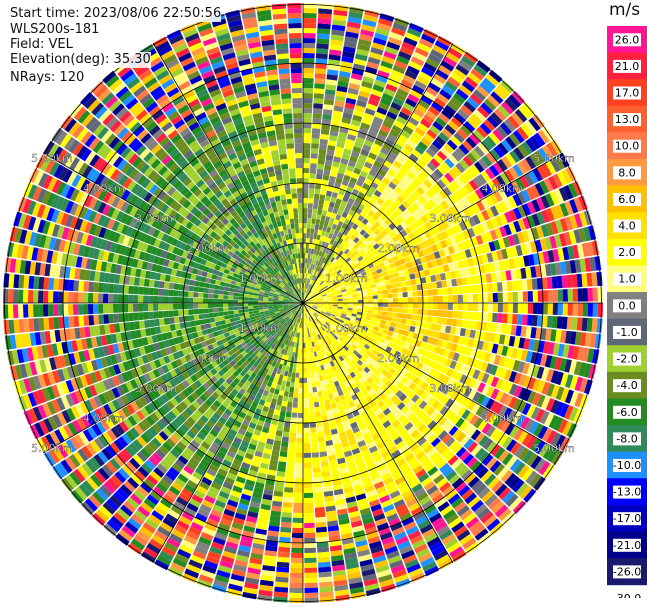  I want to click on colorbar-tick-label: 21.0, so click(627, 66).